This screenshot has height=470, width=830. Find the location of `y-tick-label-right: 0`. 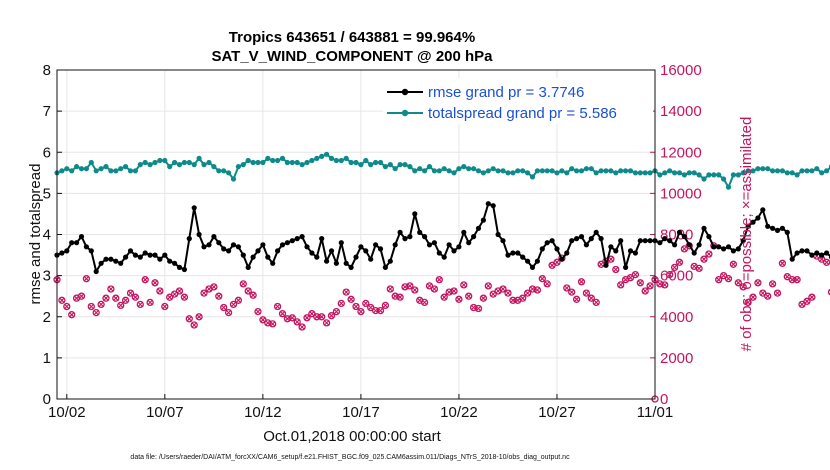

y-tick-label-right: 0 is located at coordinates (664, 399).